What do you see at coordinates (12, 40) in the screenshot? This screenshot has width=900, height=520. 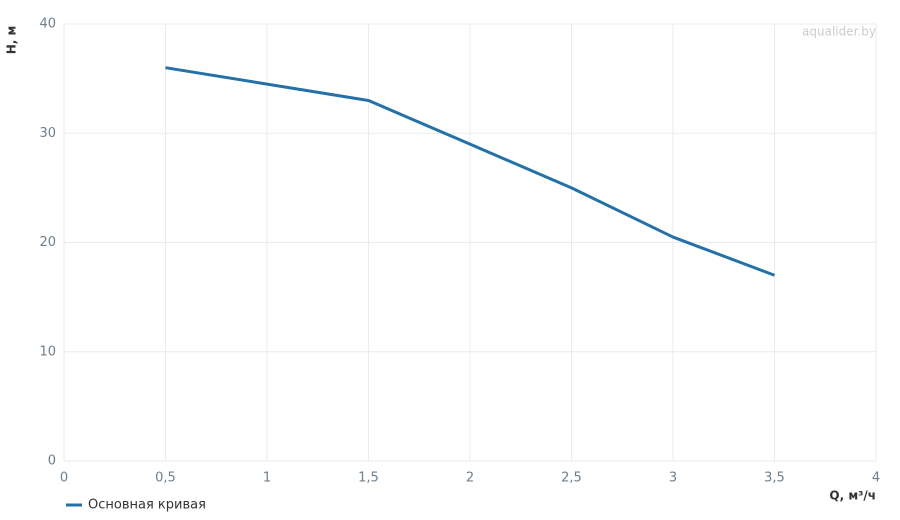 I see `y-axis-label: H, м` at bounding box center [12, 40].